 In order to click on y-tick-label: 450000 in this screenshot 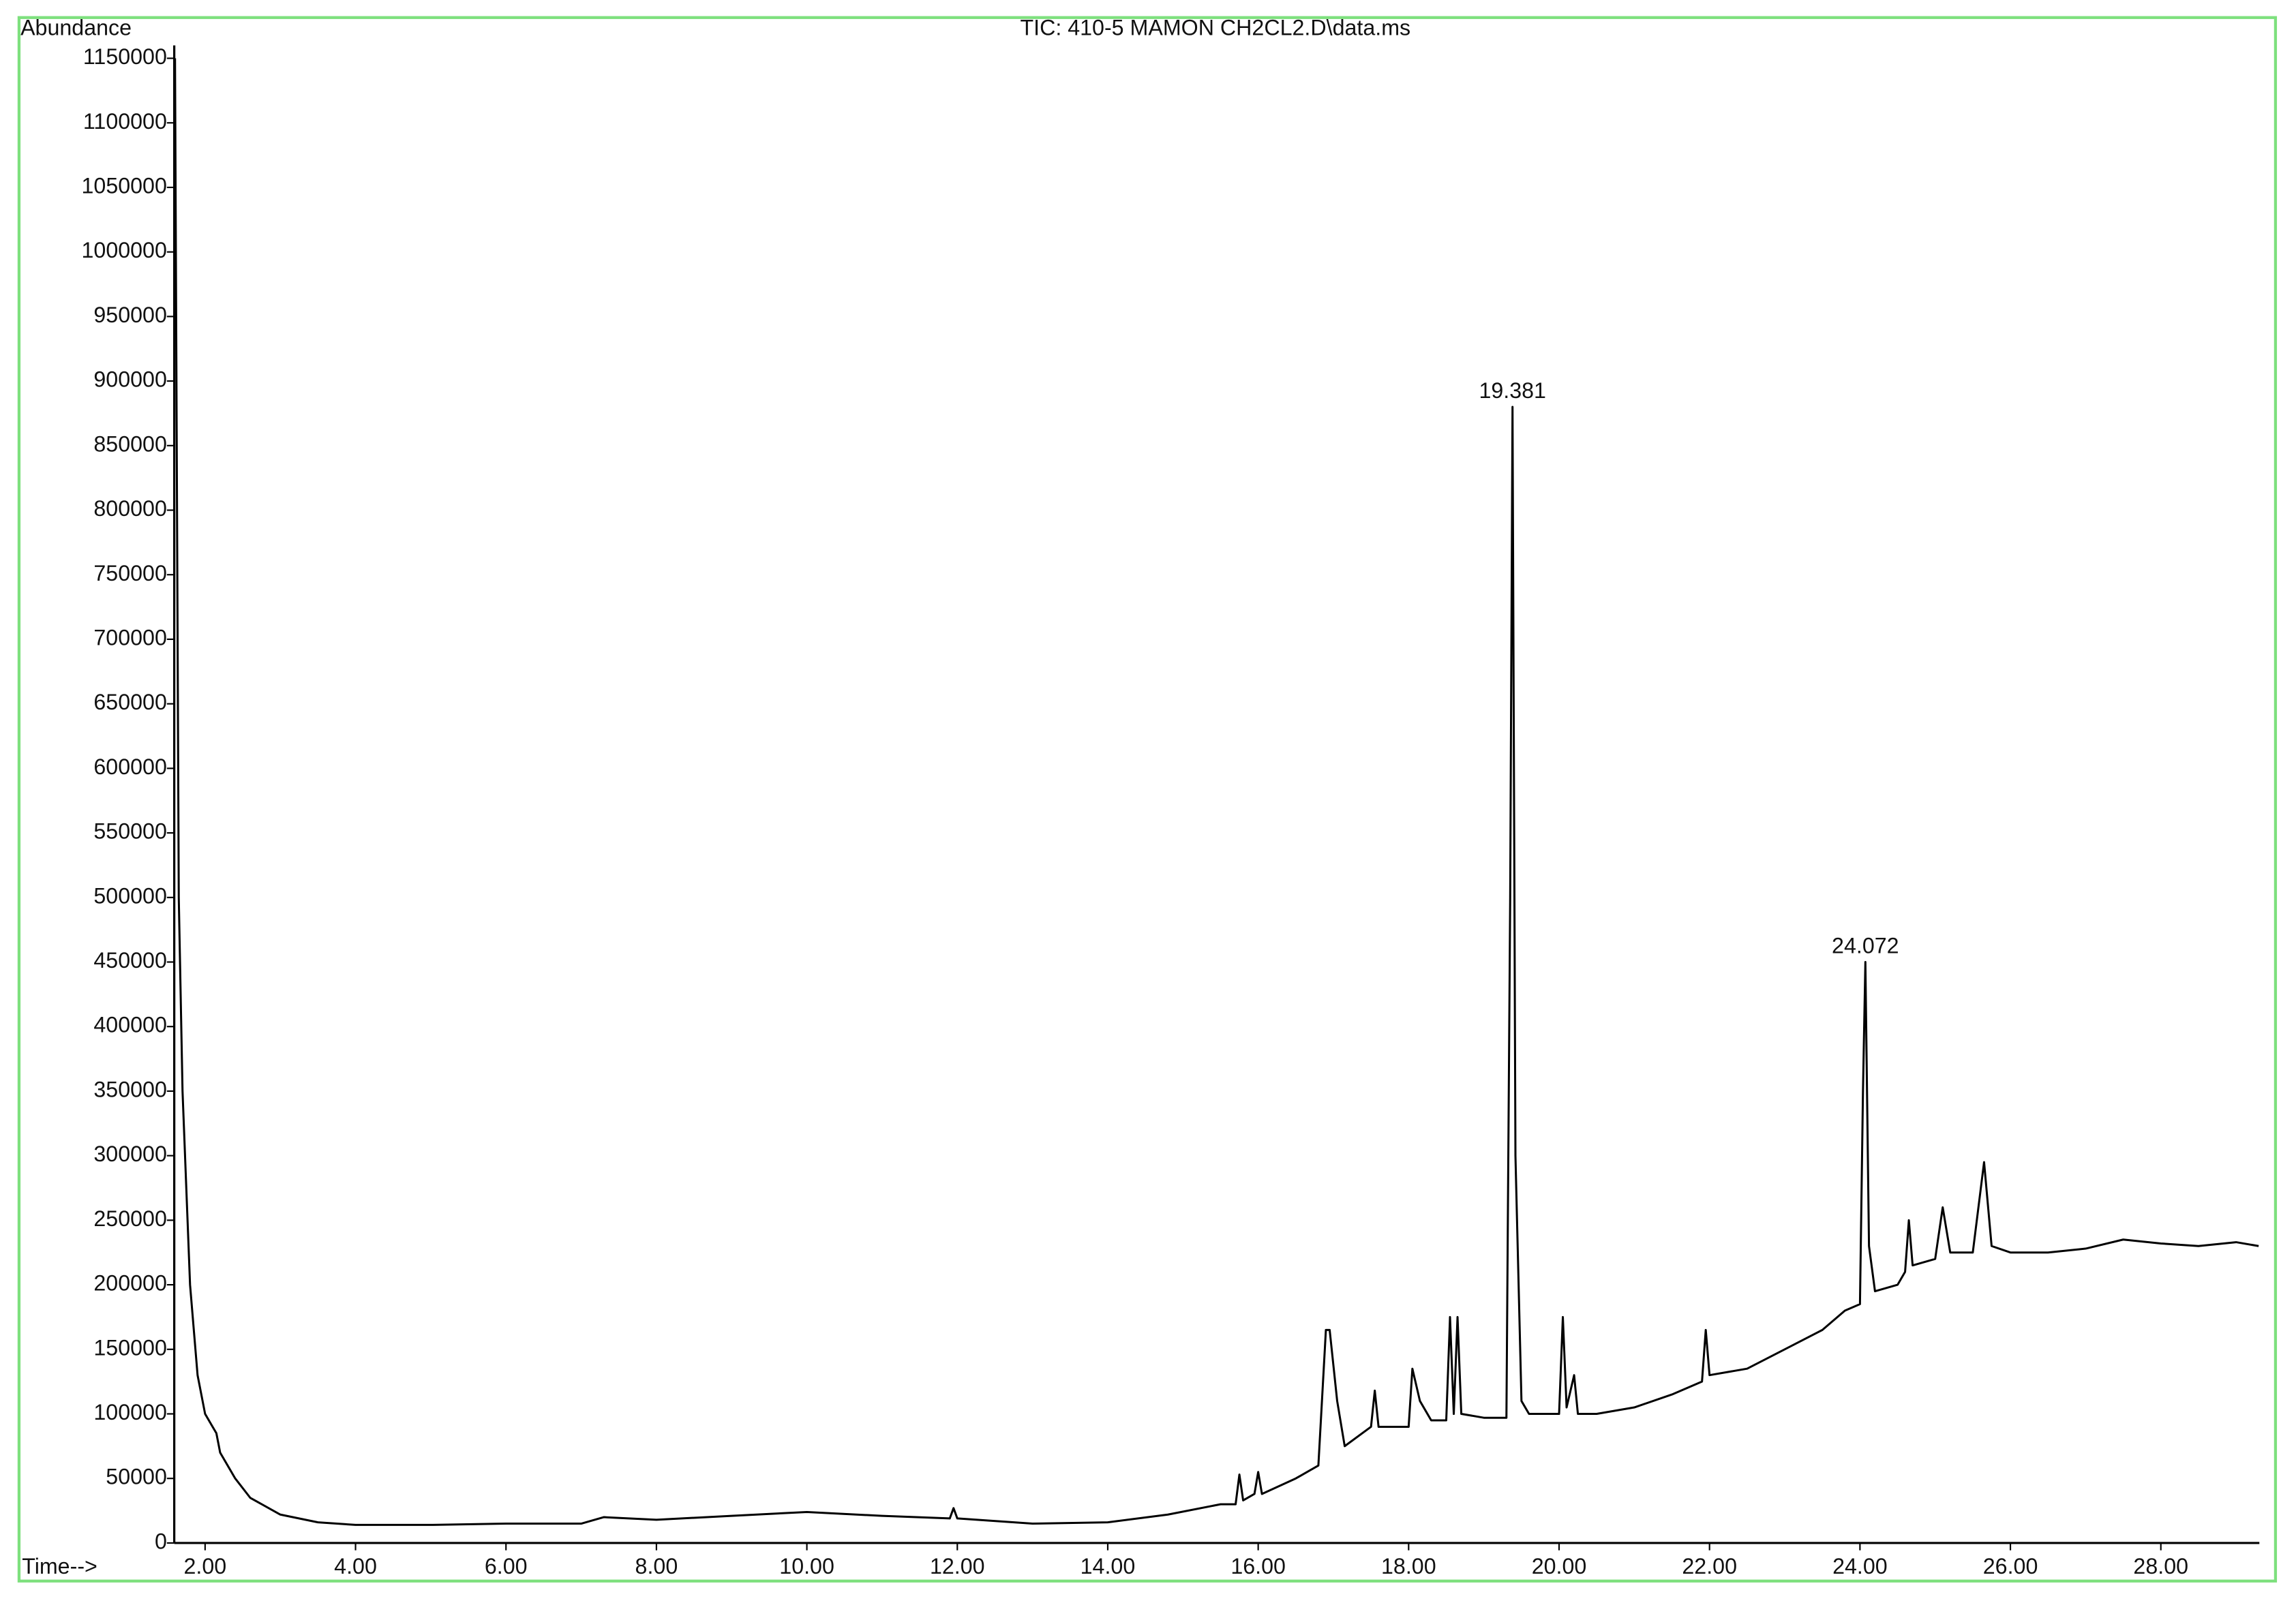, I will do `click(129, 961)`.